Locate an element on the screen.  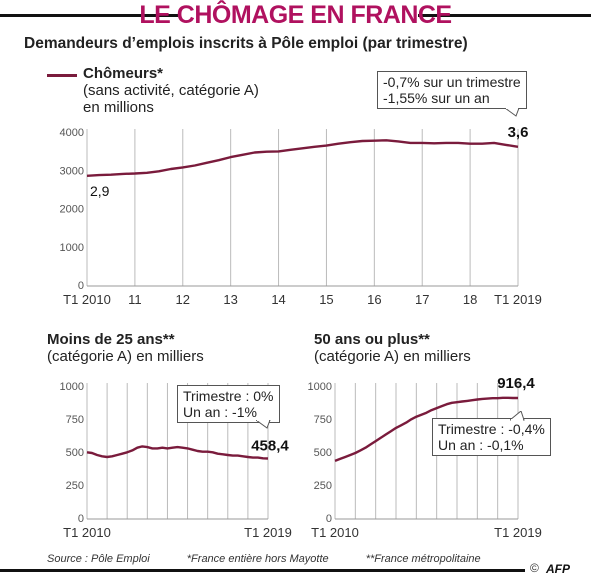
over50-x-tick-label: T1 2019 is located at coordinates (518, 532).